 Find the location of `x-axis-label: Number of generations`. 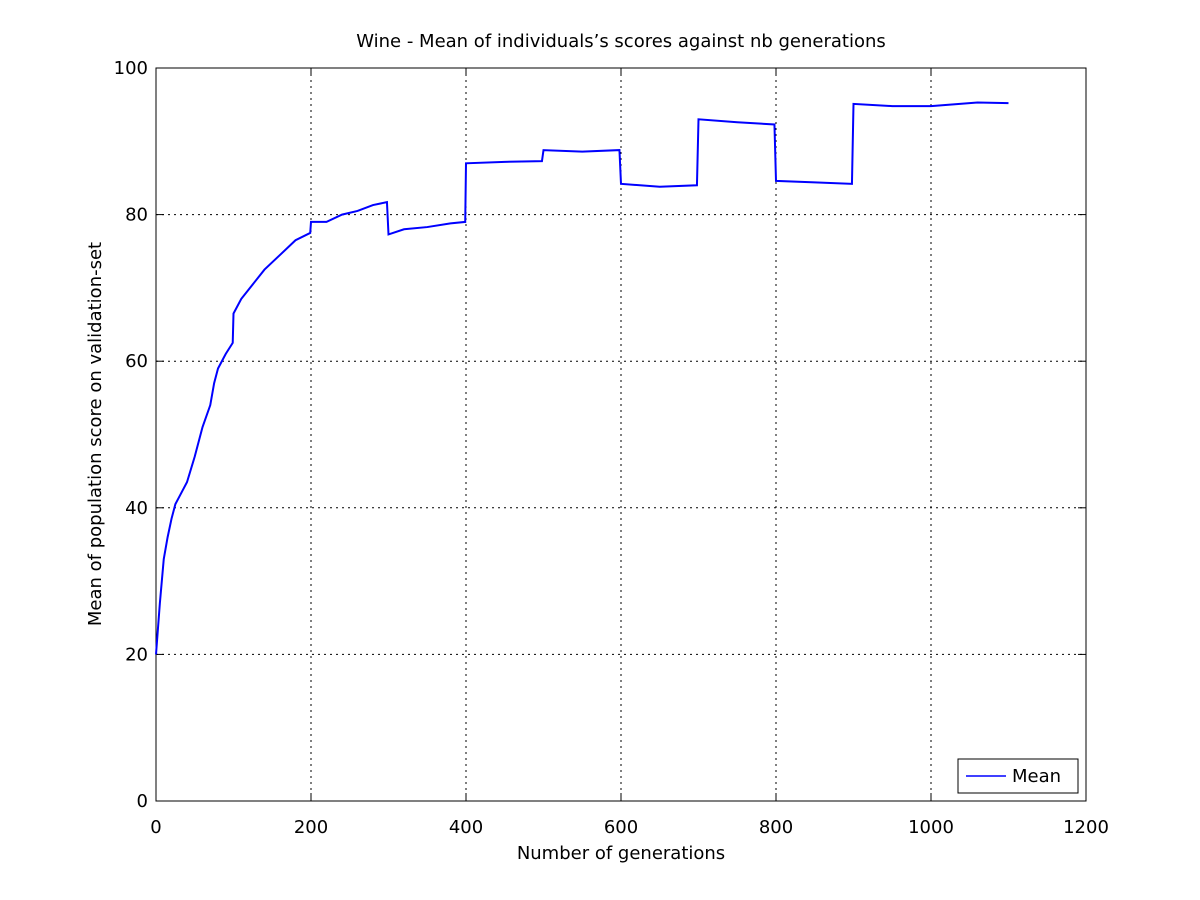

x-axis-label: Number of generations is located at coordinates (621, 853).